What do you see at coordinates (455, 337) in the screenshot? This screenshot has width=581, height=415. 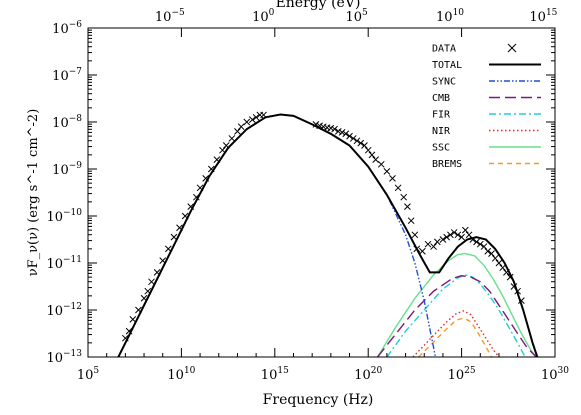 I see `series-brems` at bounding box center [455, 337].